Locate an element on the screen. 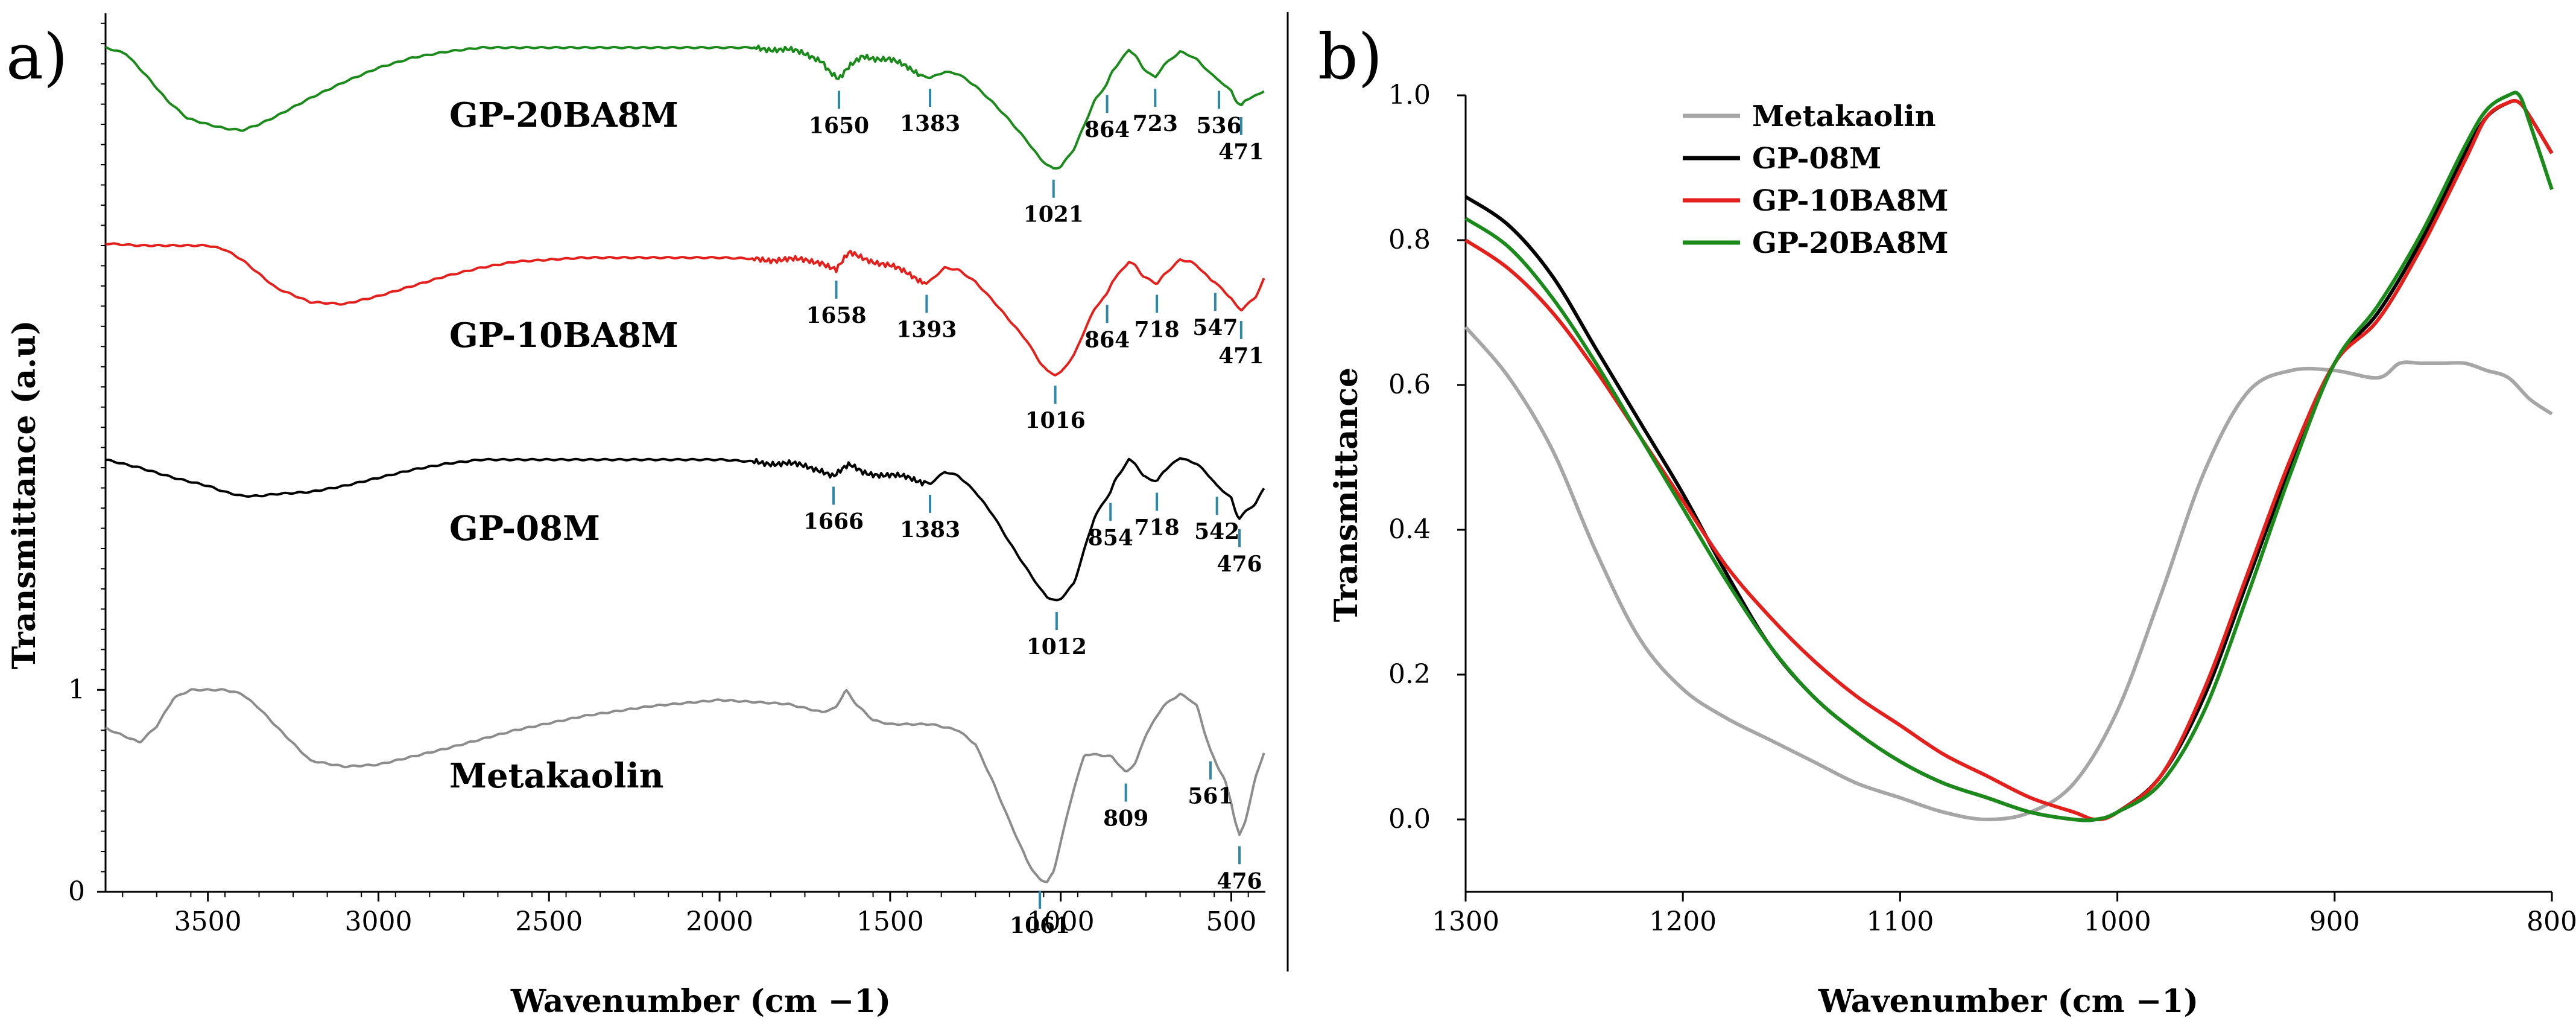 The height and width of the screenshot is (1024, 2576). b-x-tick-label: 1200 is located at coordinates (1683, 921).